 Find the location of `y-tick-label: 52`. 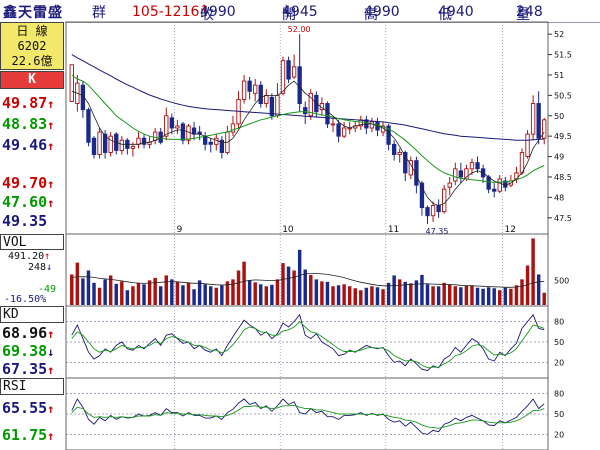

y-tick-label: 52 is located at coordinates (559, 34).